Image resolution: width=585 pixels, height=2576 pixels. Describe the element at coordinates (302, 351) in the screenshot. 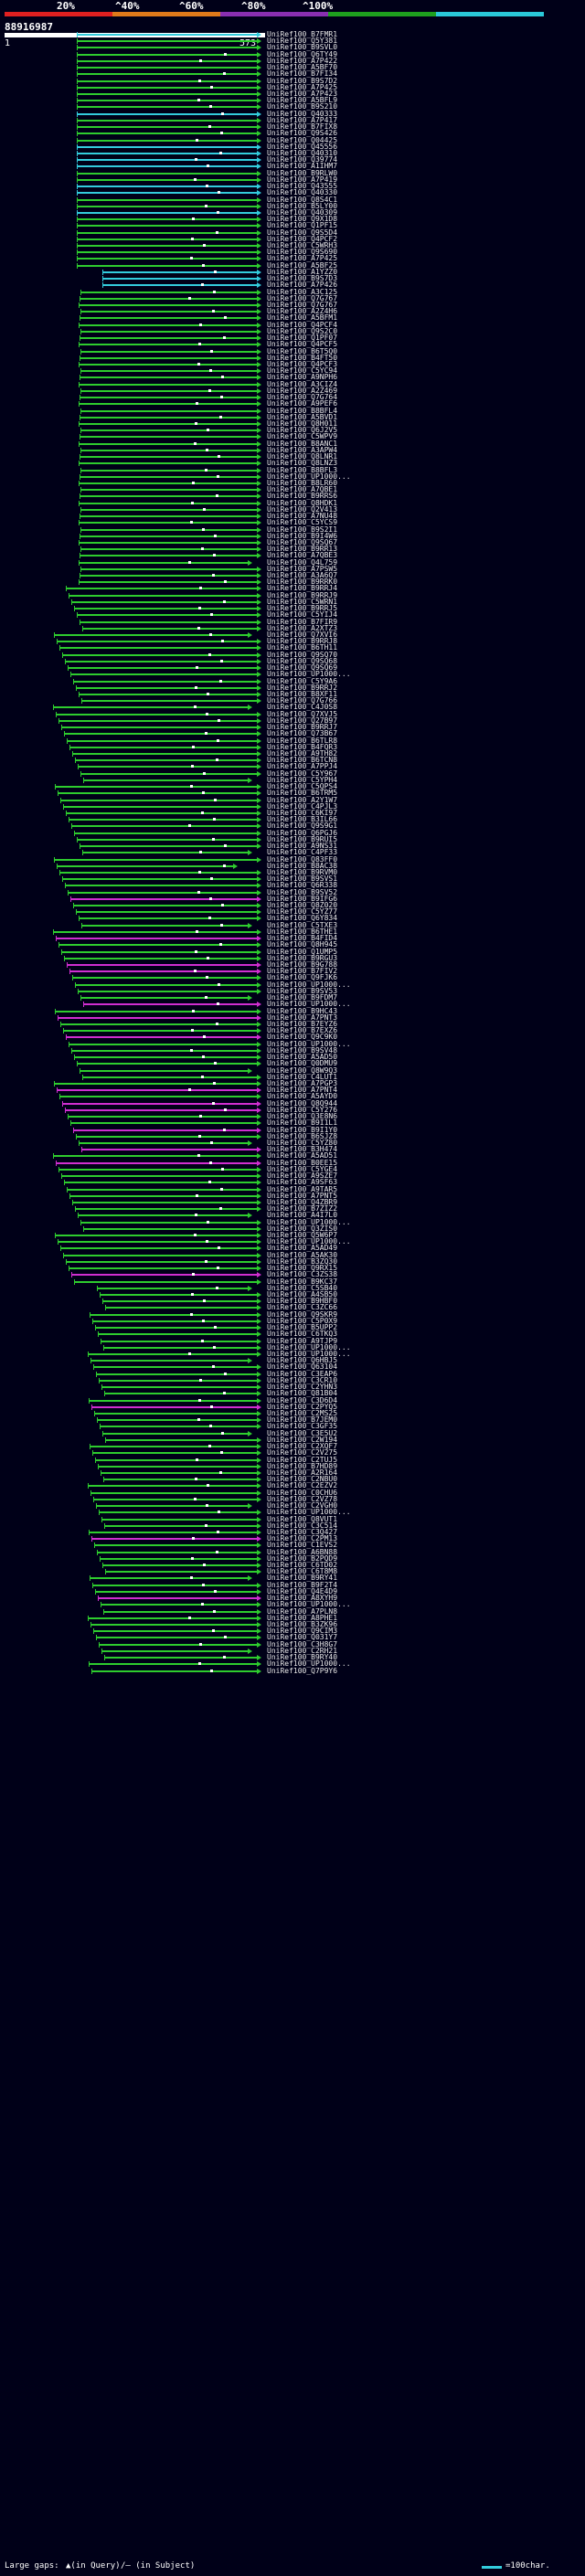

I see `hit-label: UniRef100_B6T5Q0` at that location.